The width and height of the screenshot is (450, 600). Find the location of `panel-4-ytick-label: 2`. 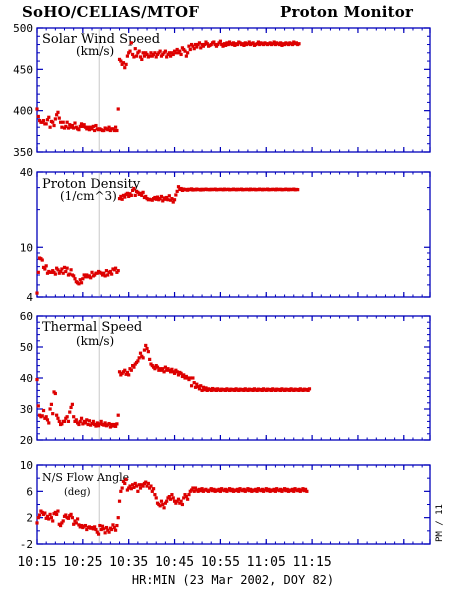

panel-4-ytick-label: 2 is located at coordinates (29, 518).